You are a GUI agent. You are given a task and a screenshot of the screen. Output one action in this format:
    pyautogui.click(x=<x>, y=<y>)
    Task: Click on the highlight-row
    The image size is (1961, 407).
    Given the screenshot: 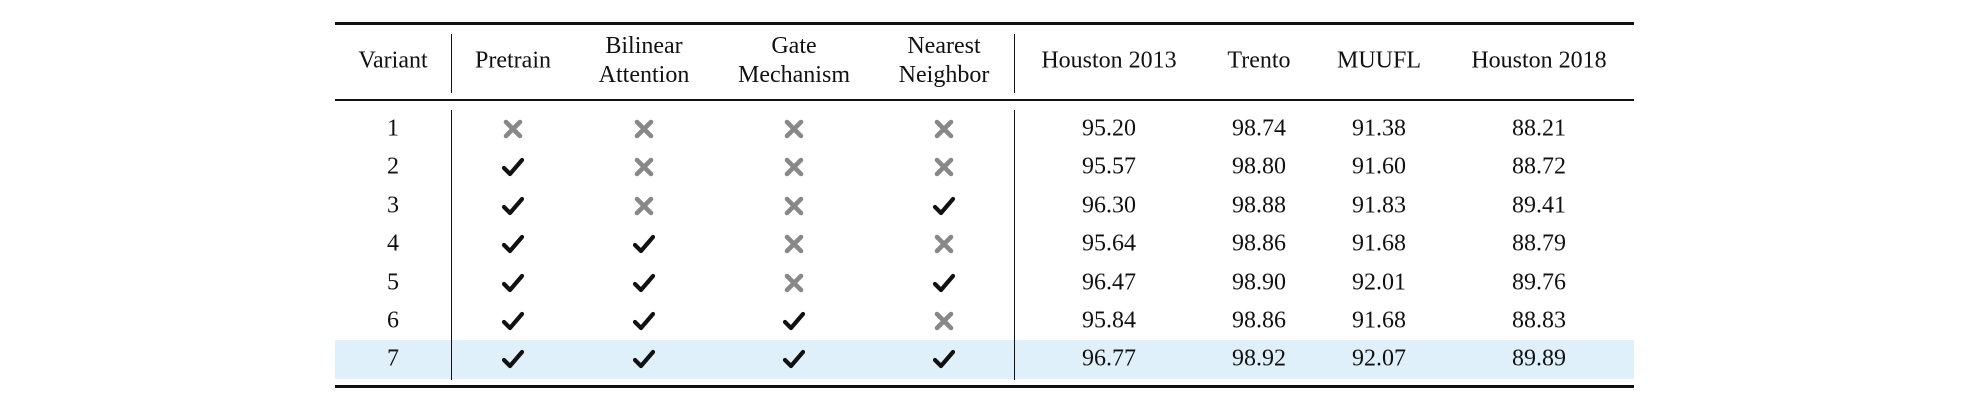 What is the action you would take?
    pyautogui.click(x=984, y=359)
    